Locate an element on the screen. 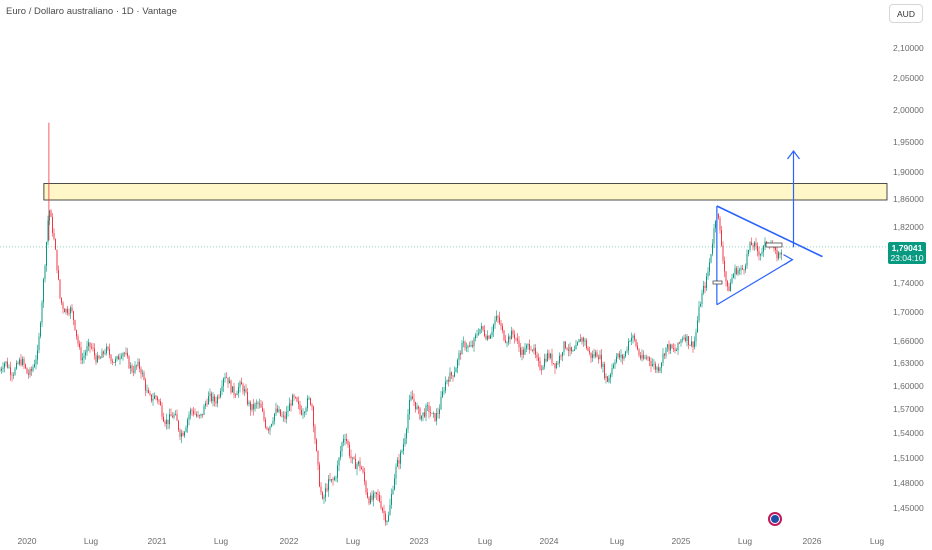 The image size is (932, 550). x-axis-tick-label: Lug is located at coordinates (353, 541).